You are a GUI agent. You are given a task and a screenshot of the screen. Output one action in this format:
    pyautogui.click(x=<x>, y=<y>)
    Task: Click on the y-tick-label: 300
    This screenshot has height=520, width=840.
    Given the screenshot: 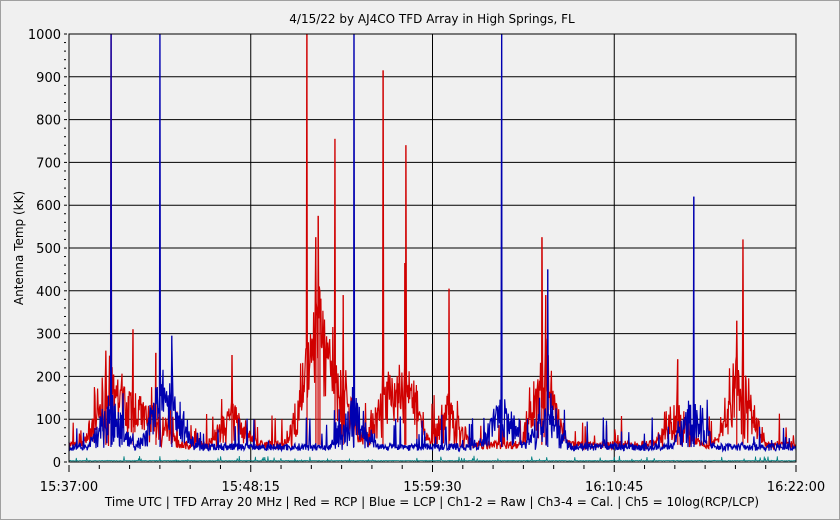 What is the action you would take?
    pyautogui.click(x=48, y=335)
    